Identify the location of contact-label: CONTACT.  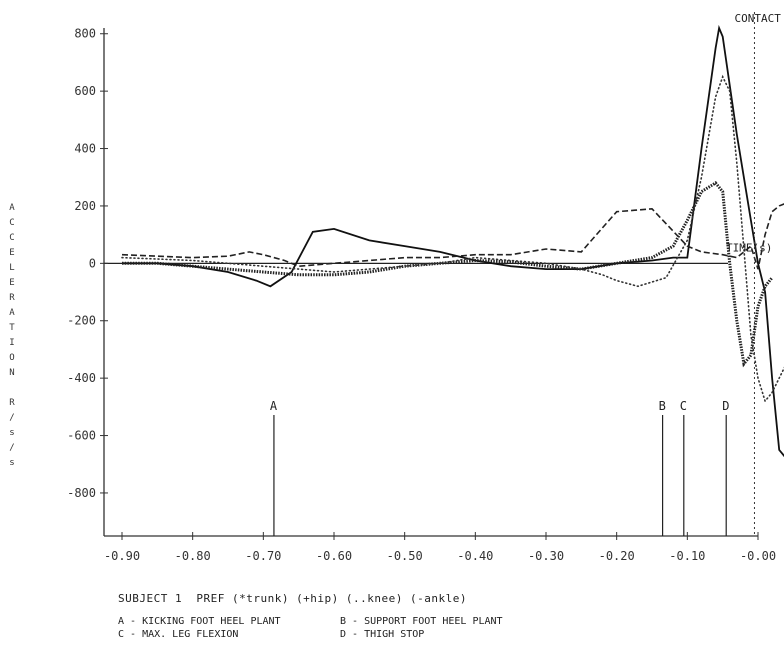
(757, 18).